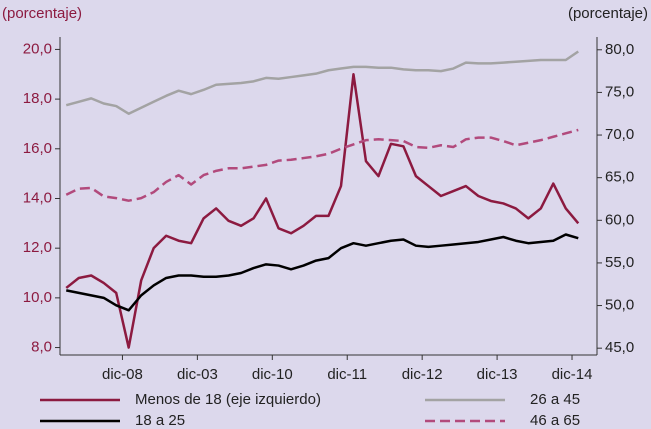 The width and height of the screenshot is (651, 429). Describe the element at coordinates (555, 399) in the screenshot. I see `legend-label: 26 a 45` at that location.